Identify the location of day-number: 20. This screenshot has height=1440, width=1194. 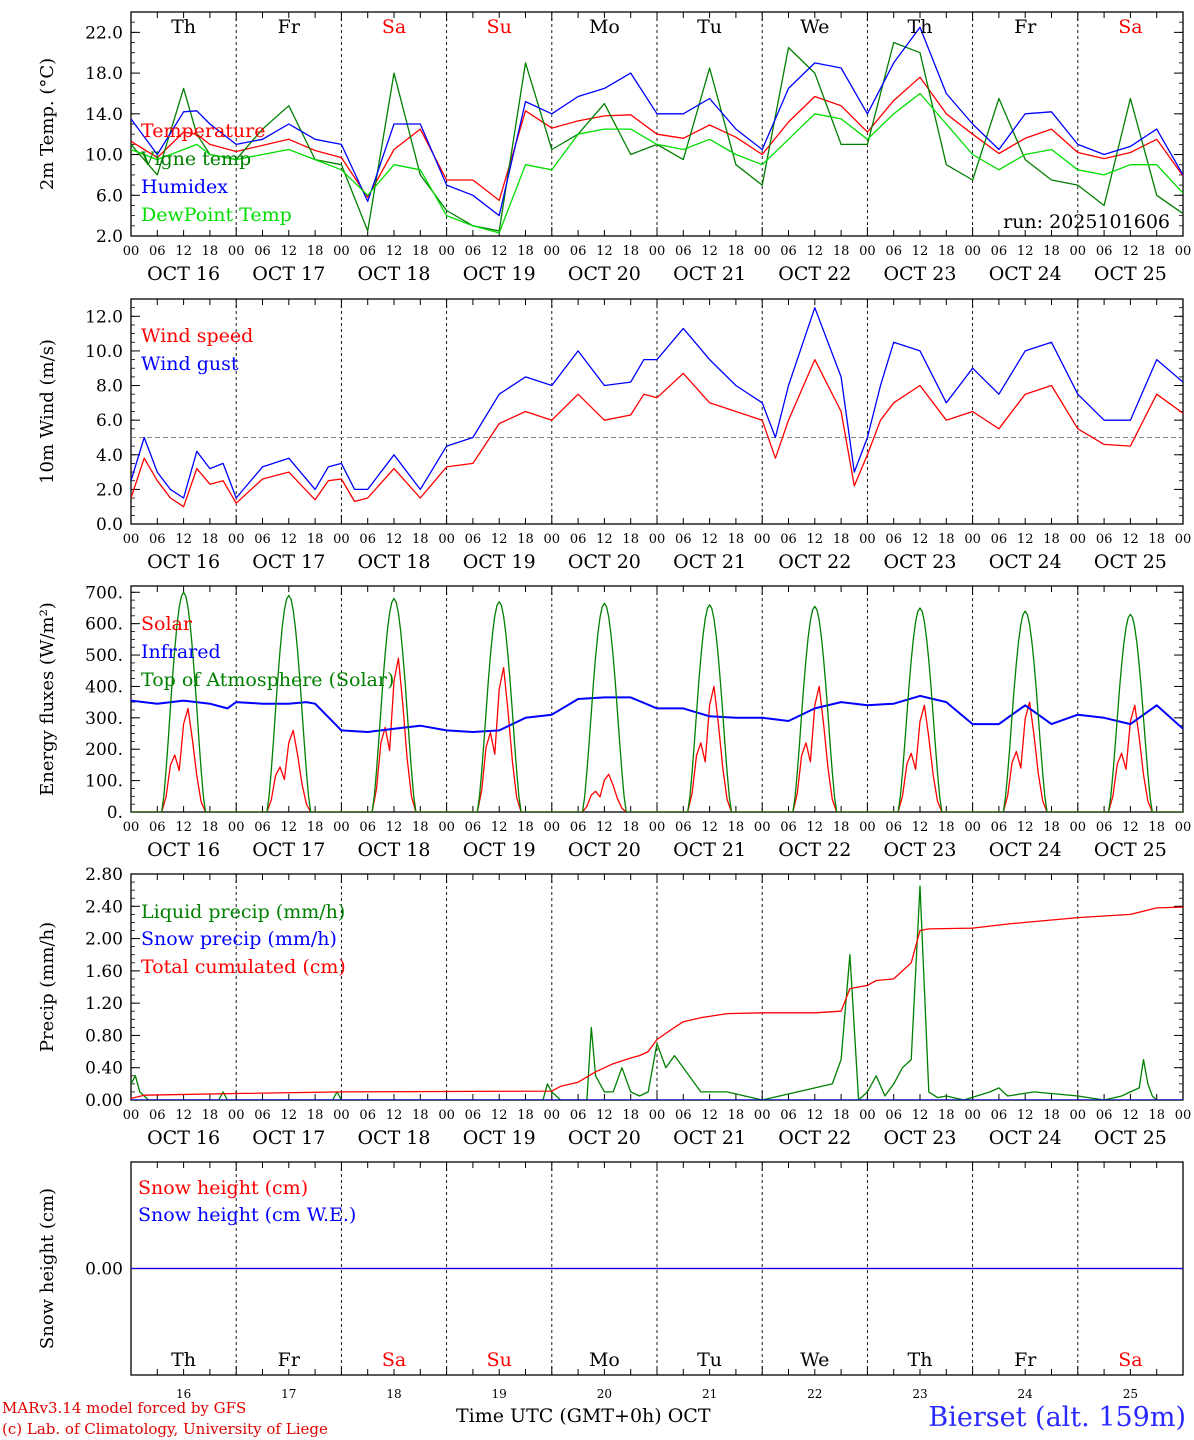
(604, 1394).